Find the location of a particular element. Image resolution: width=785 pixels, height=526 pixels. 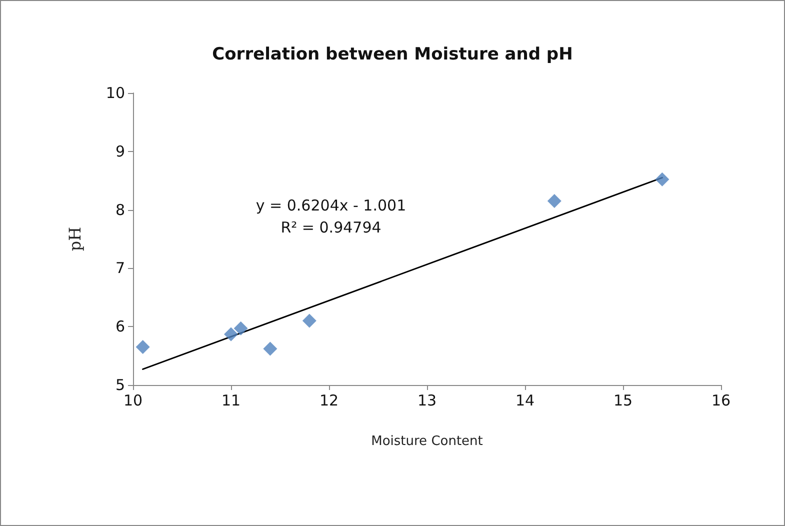

y-tick-label: 5 is located at coordinates (120, 385).